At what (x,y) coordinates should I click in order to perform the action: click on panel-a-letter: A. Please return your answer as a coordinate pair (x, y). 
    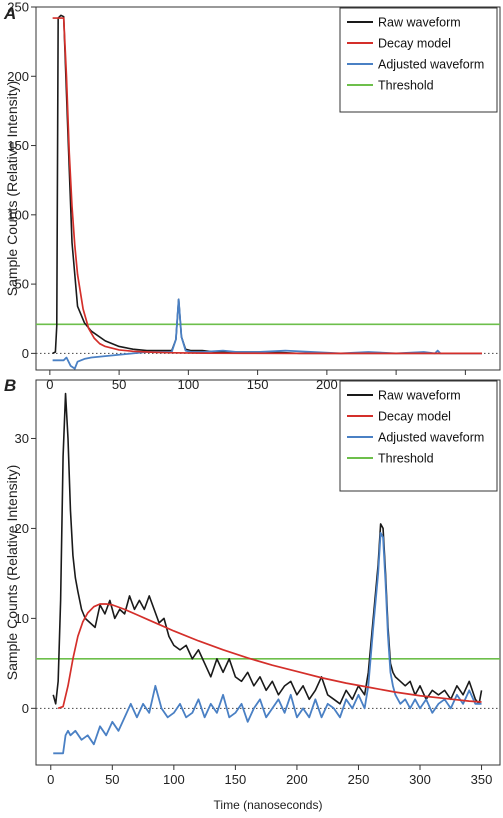
    Looking at the image, I should click on (9, 13).